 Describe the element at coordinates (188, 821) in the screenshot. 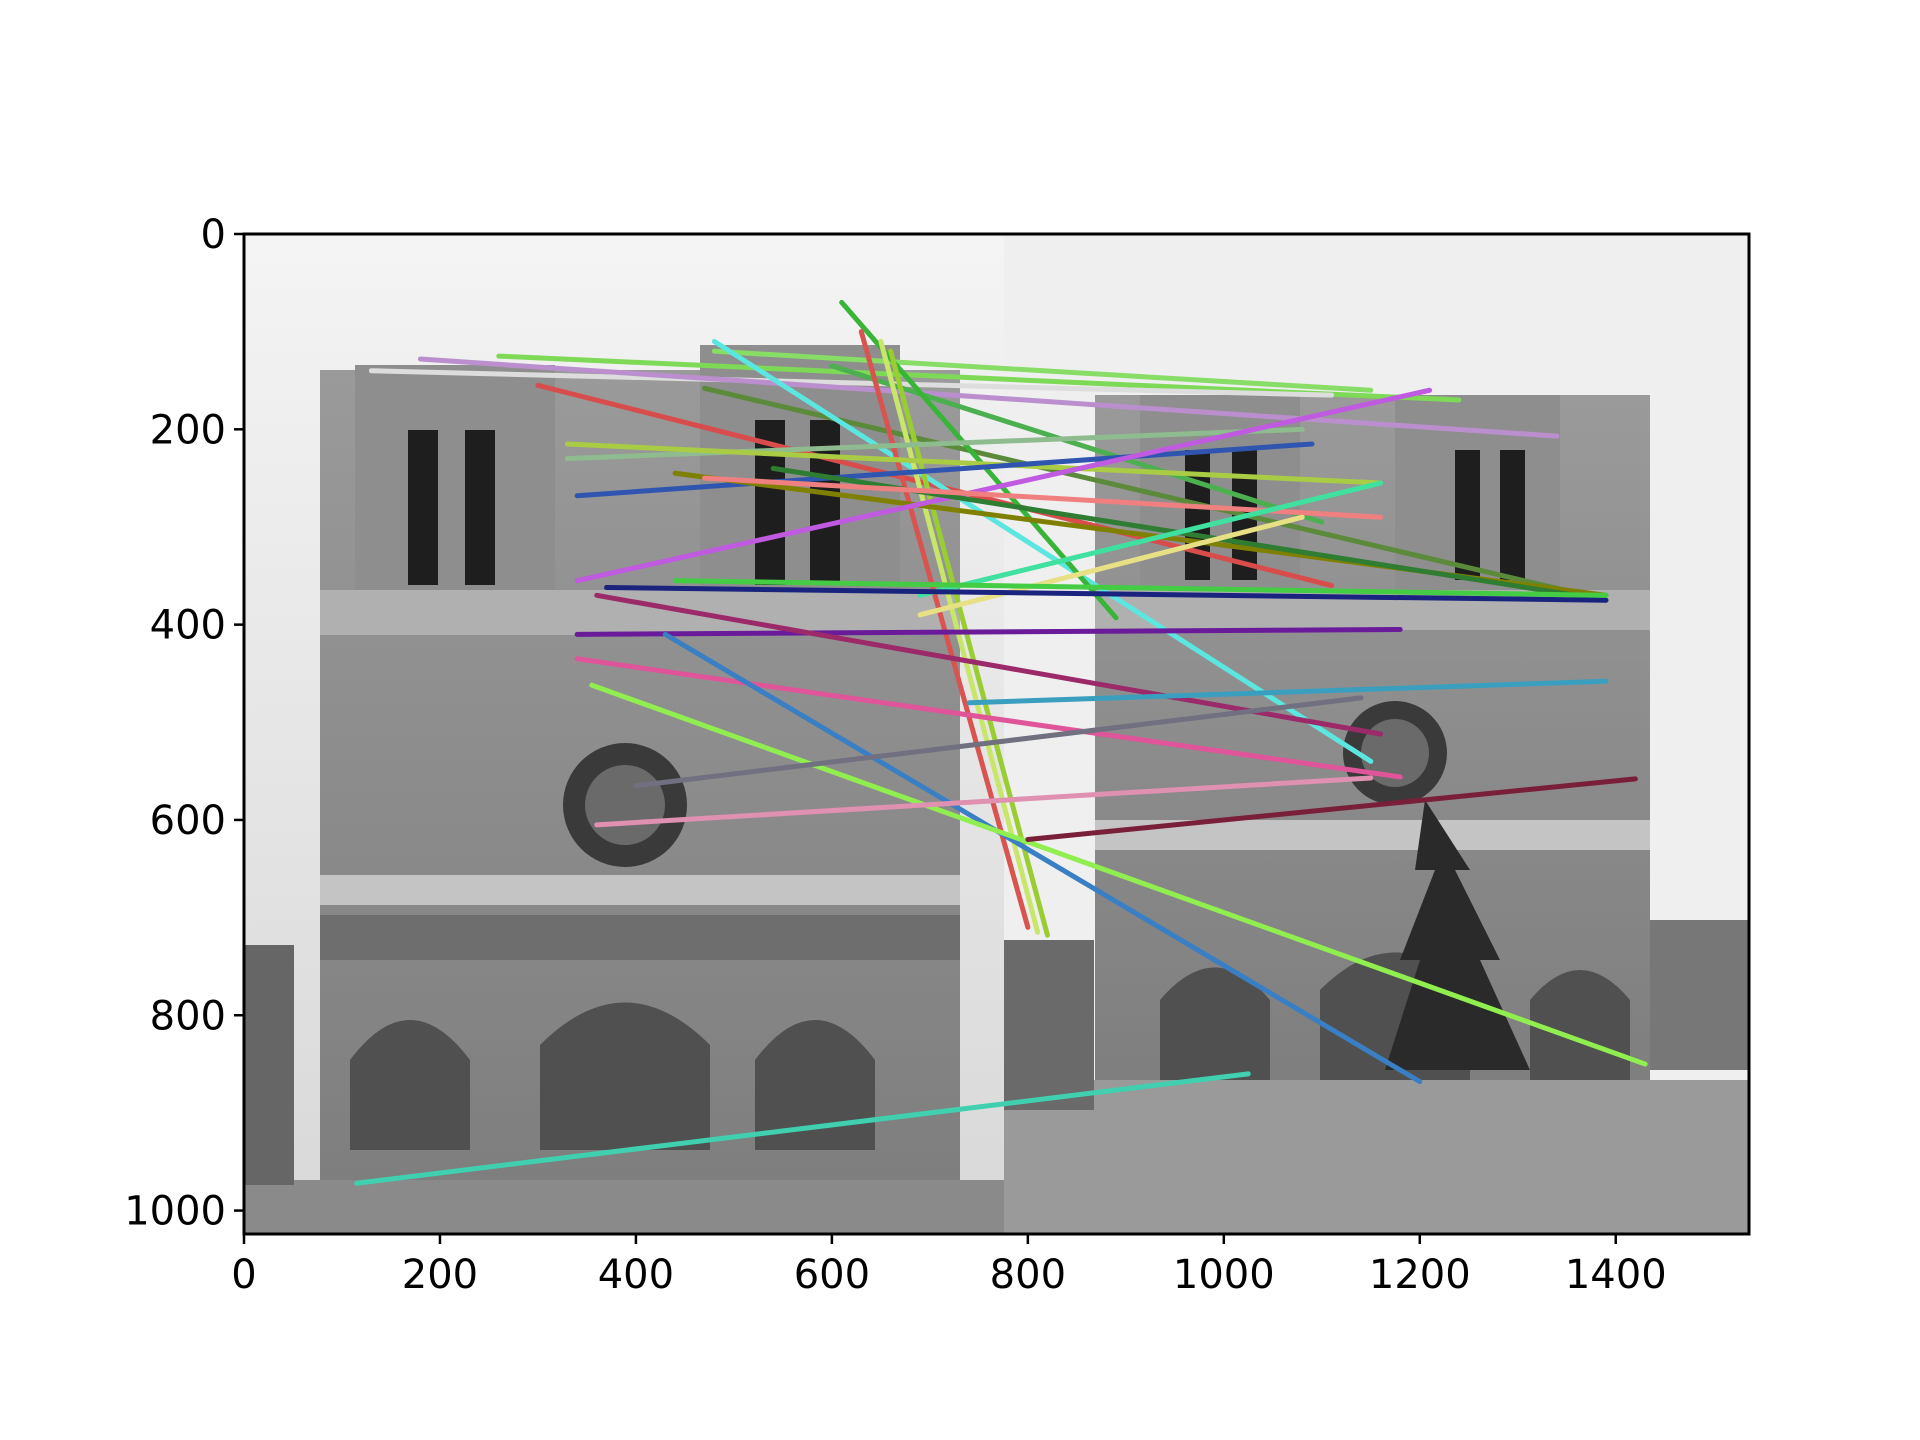

I see `y-tick-label: 600` at that location.